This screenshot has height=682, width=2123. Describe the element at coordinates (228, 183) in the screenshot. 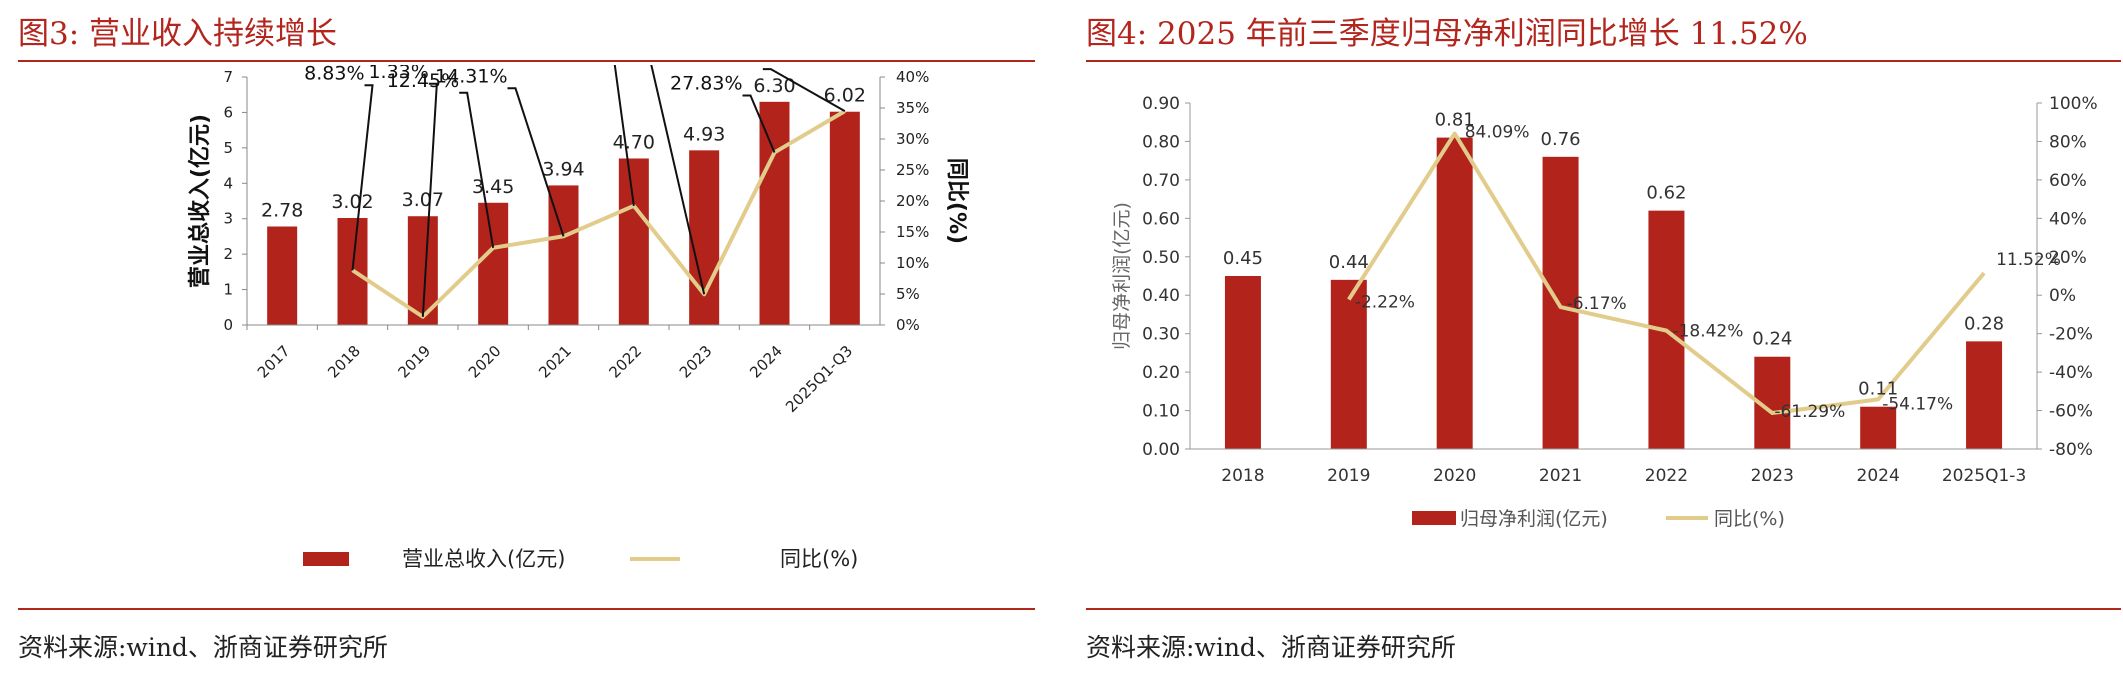

I see `y-tick-label: 4` at that location.